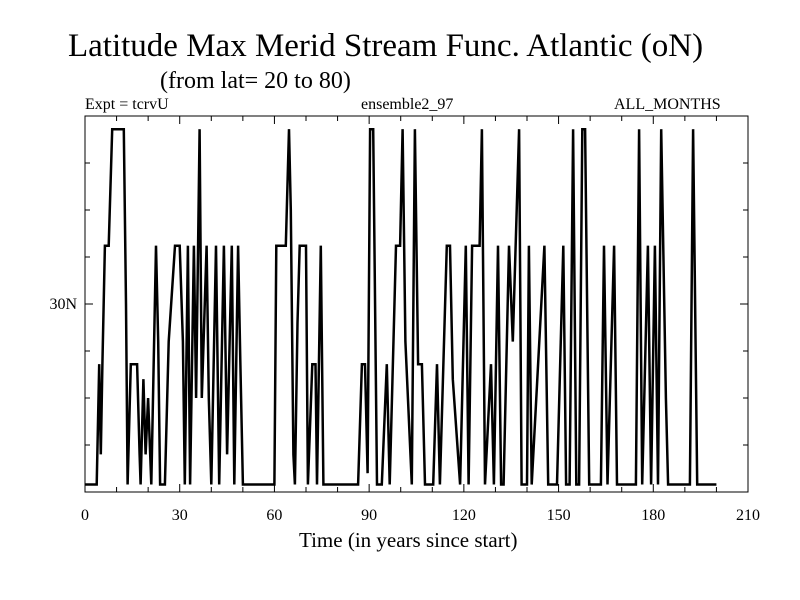 The image size is (800, 600). What do you see at coordinates (63, 304) in the screenshot?
I see `y-tick-label: 30N` at bounding box center [63, 304].